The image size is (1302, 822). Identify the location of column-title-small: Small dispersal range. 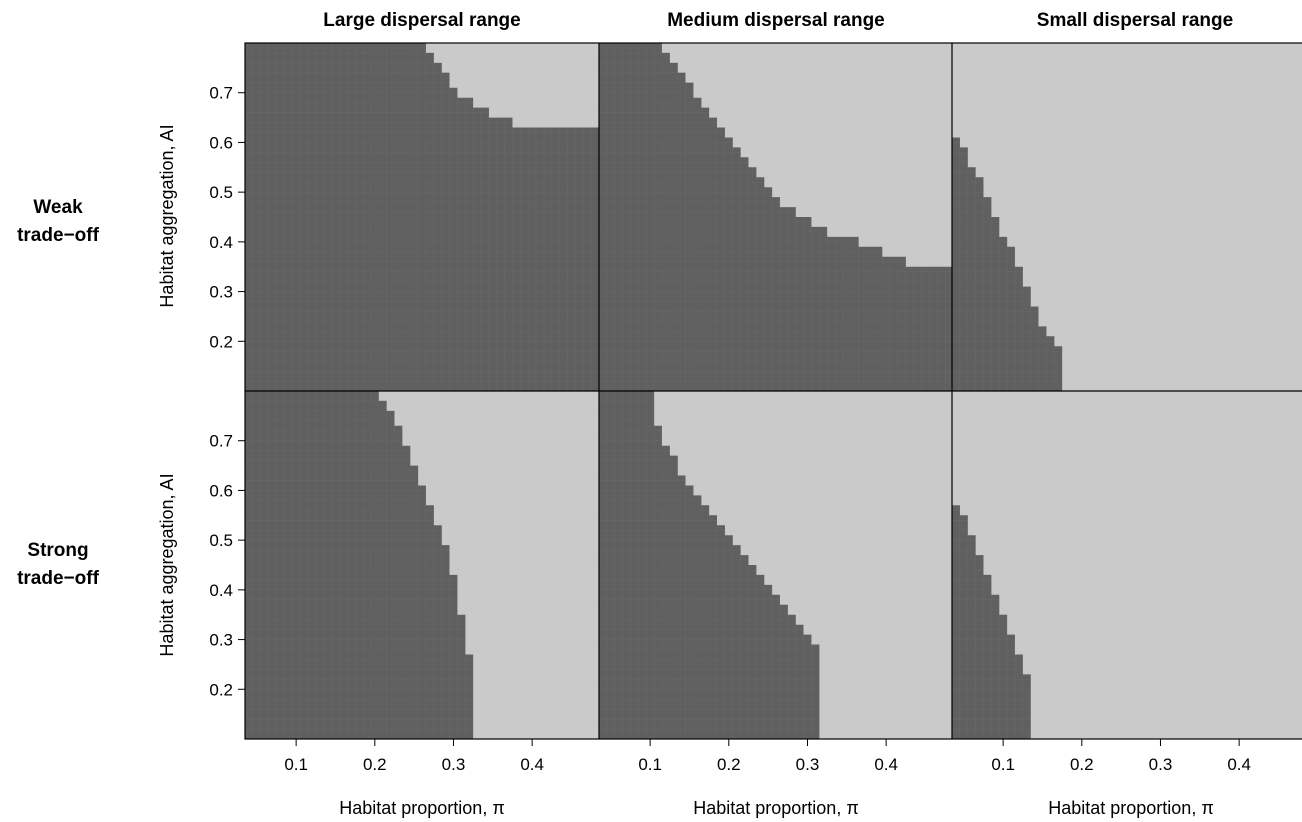
(1135, 20).